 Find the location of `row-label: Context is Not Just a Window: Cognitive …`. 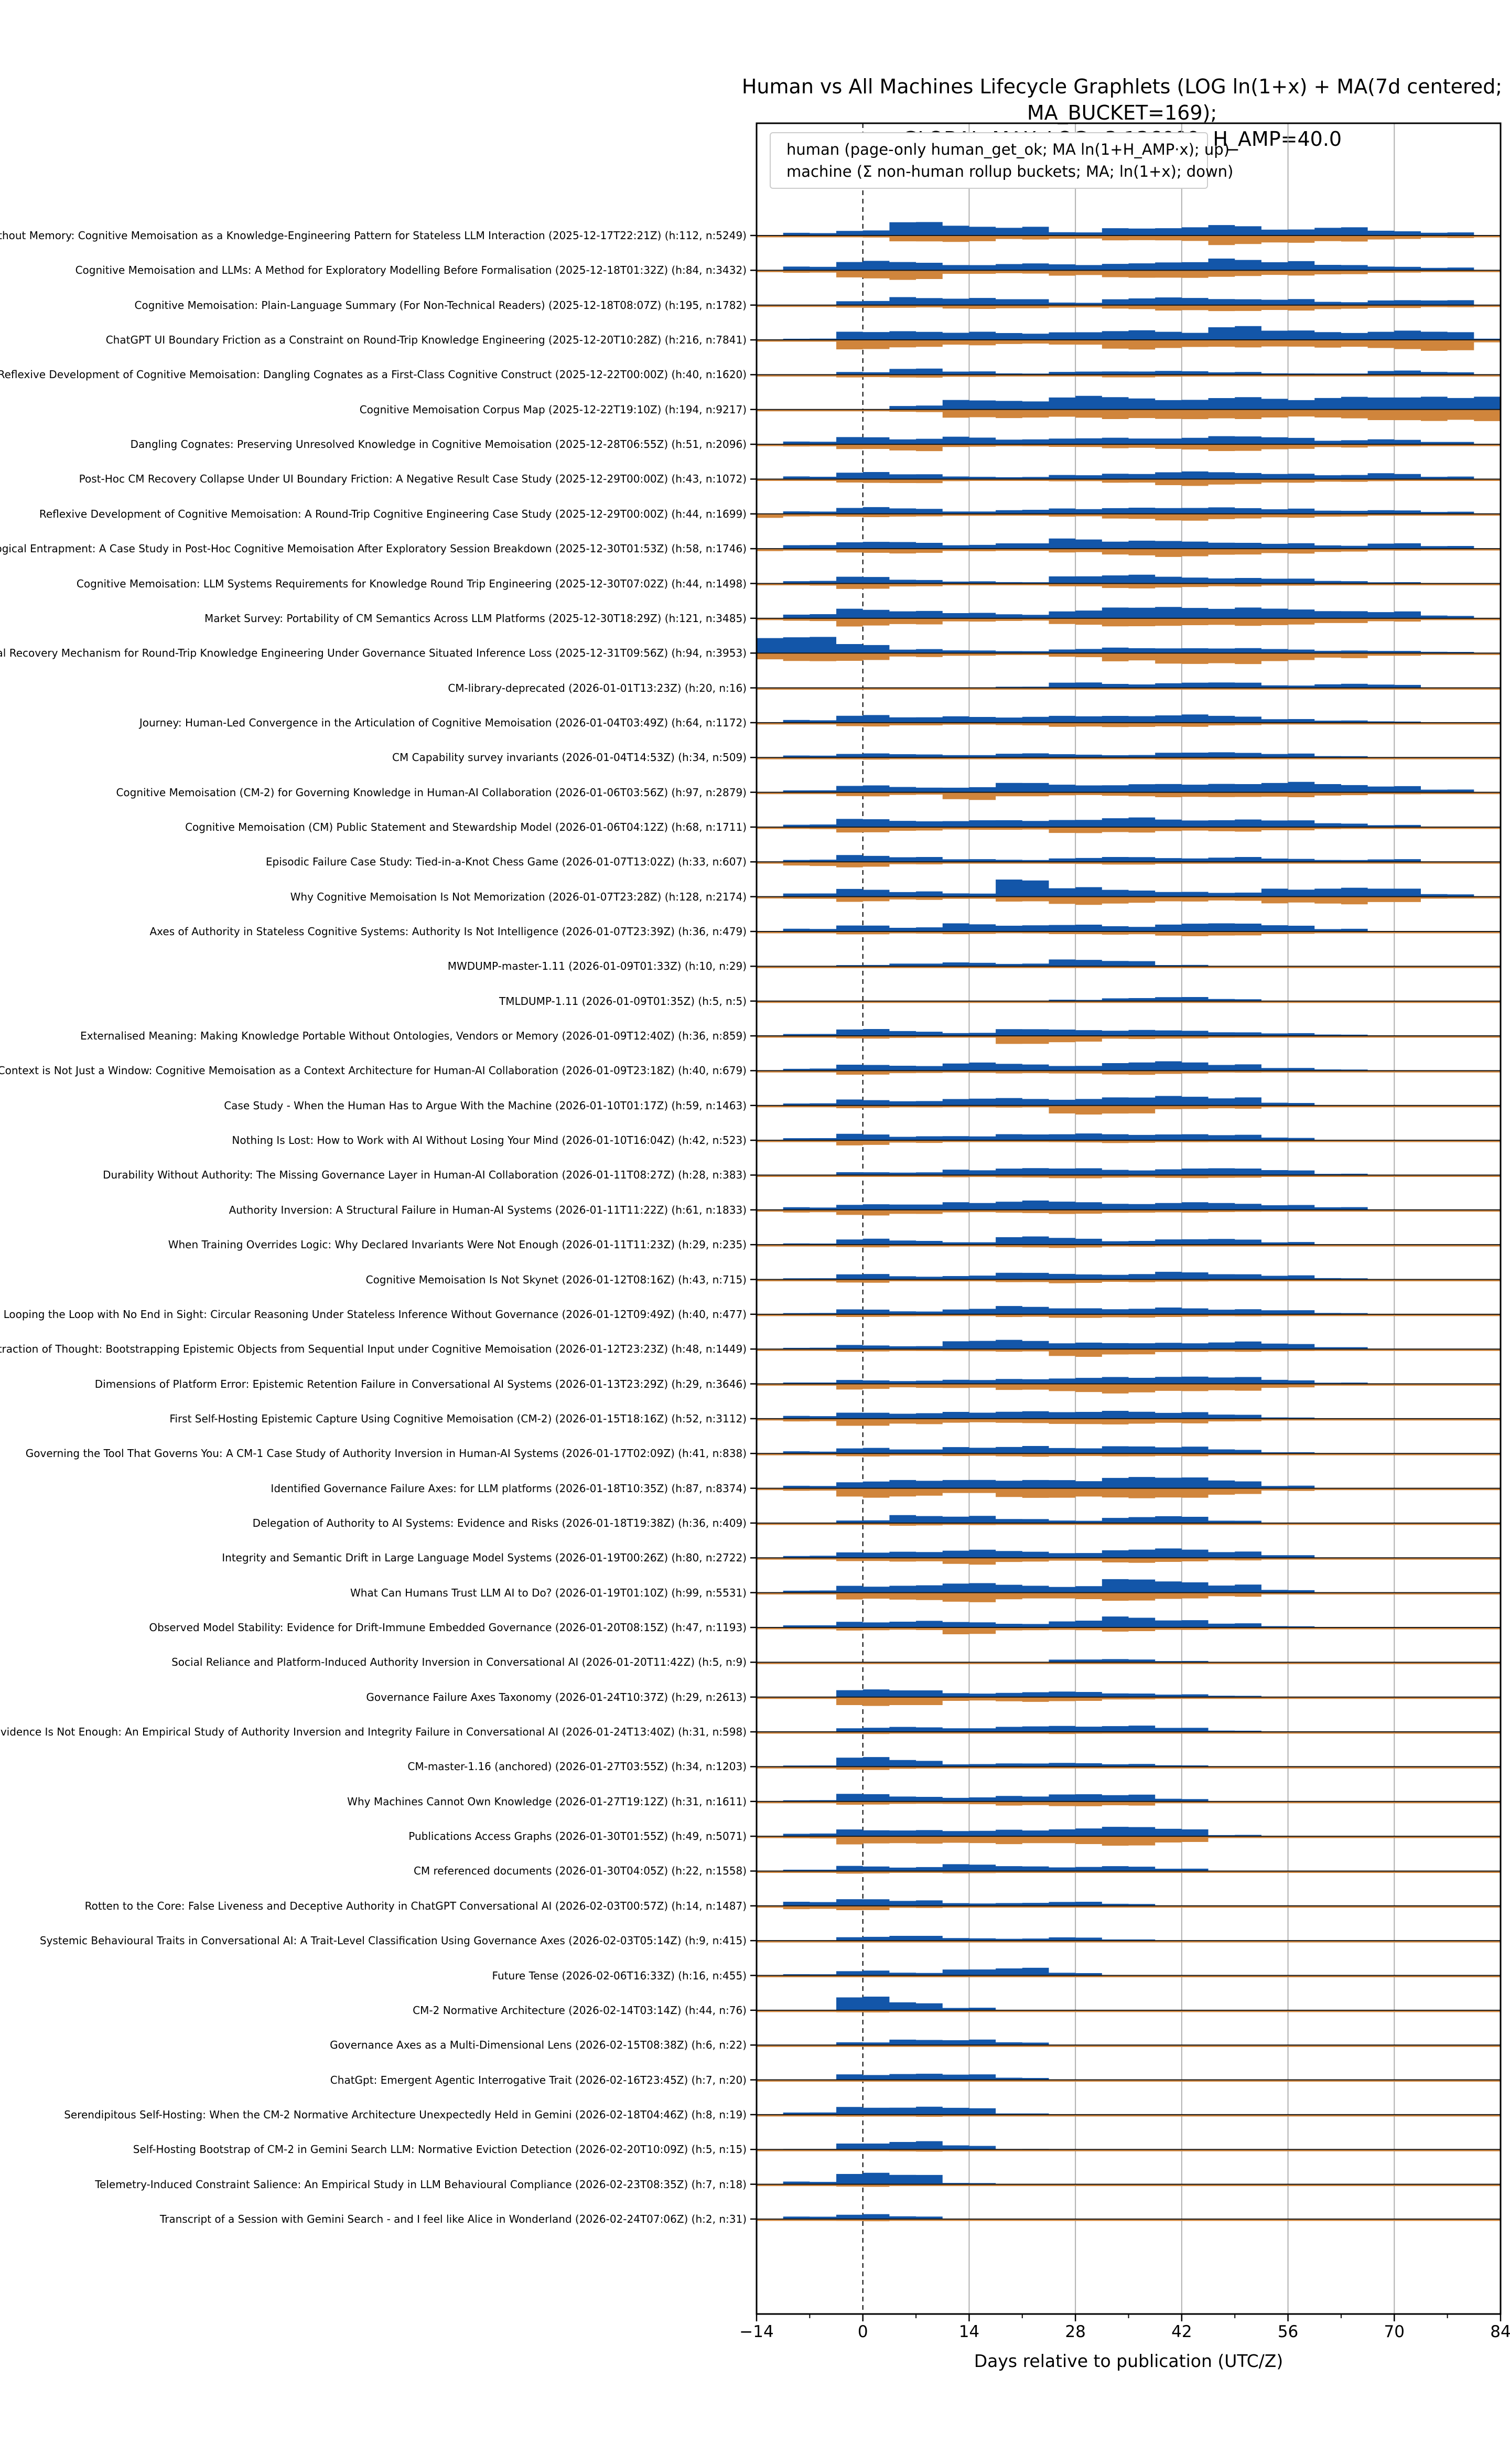

row-label: Context is Not Just a Window: Cognitive … is located at coordinates (373, 1070).